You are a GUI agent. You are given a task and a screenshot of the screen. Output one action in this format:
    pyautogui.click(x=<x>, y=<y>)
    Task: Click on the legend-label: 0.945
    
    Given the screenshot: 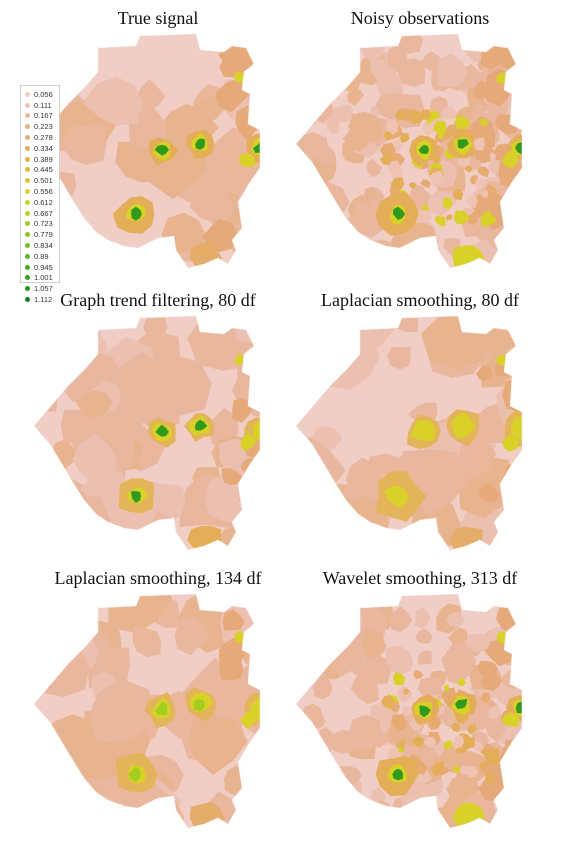 What is the action you would take?
    pyautogui.click(x=43, y=267)
    